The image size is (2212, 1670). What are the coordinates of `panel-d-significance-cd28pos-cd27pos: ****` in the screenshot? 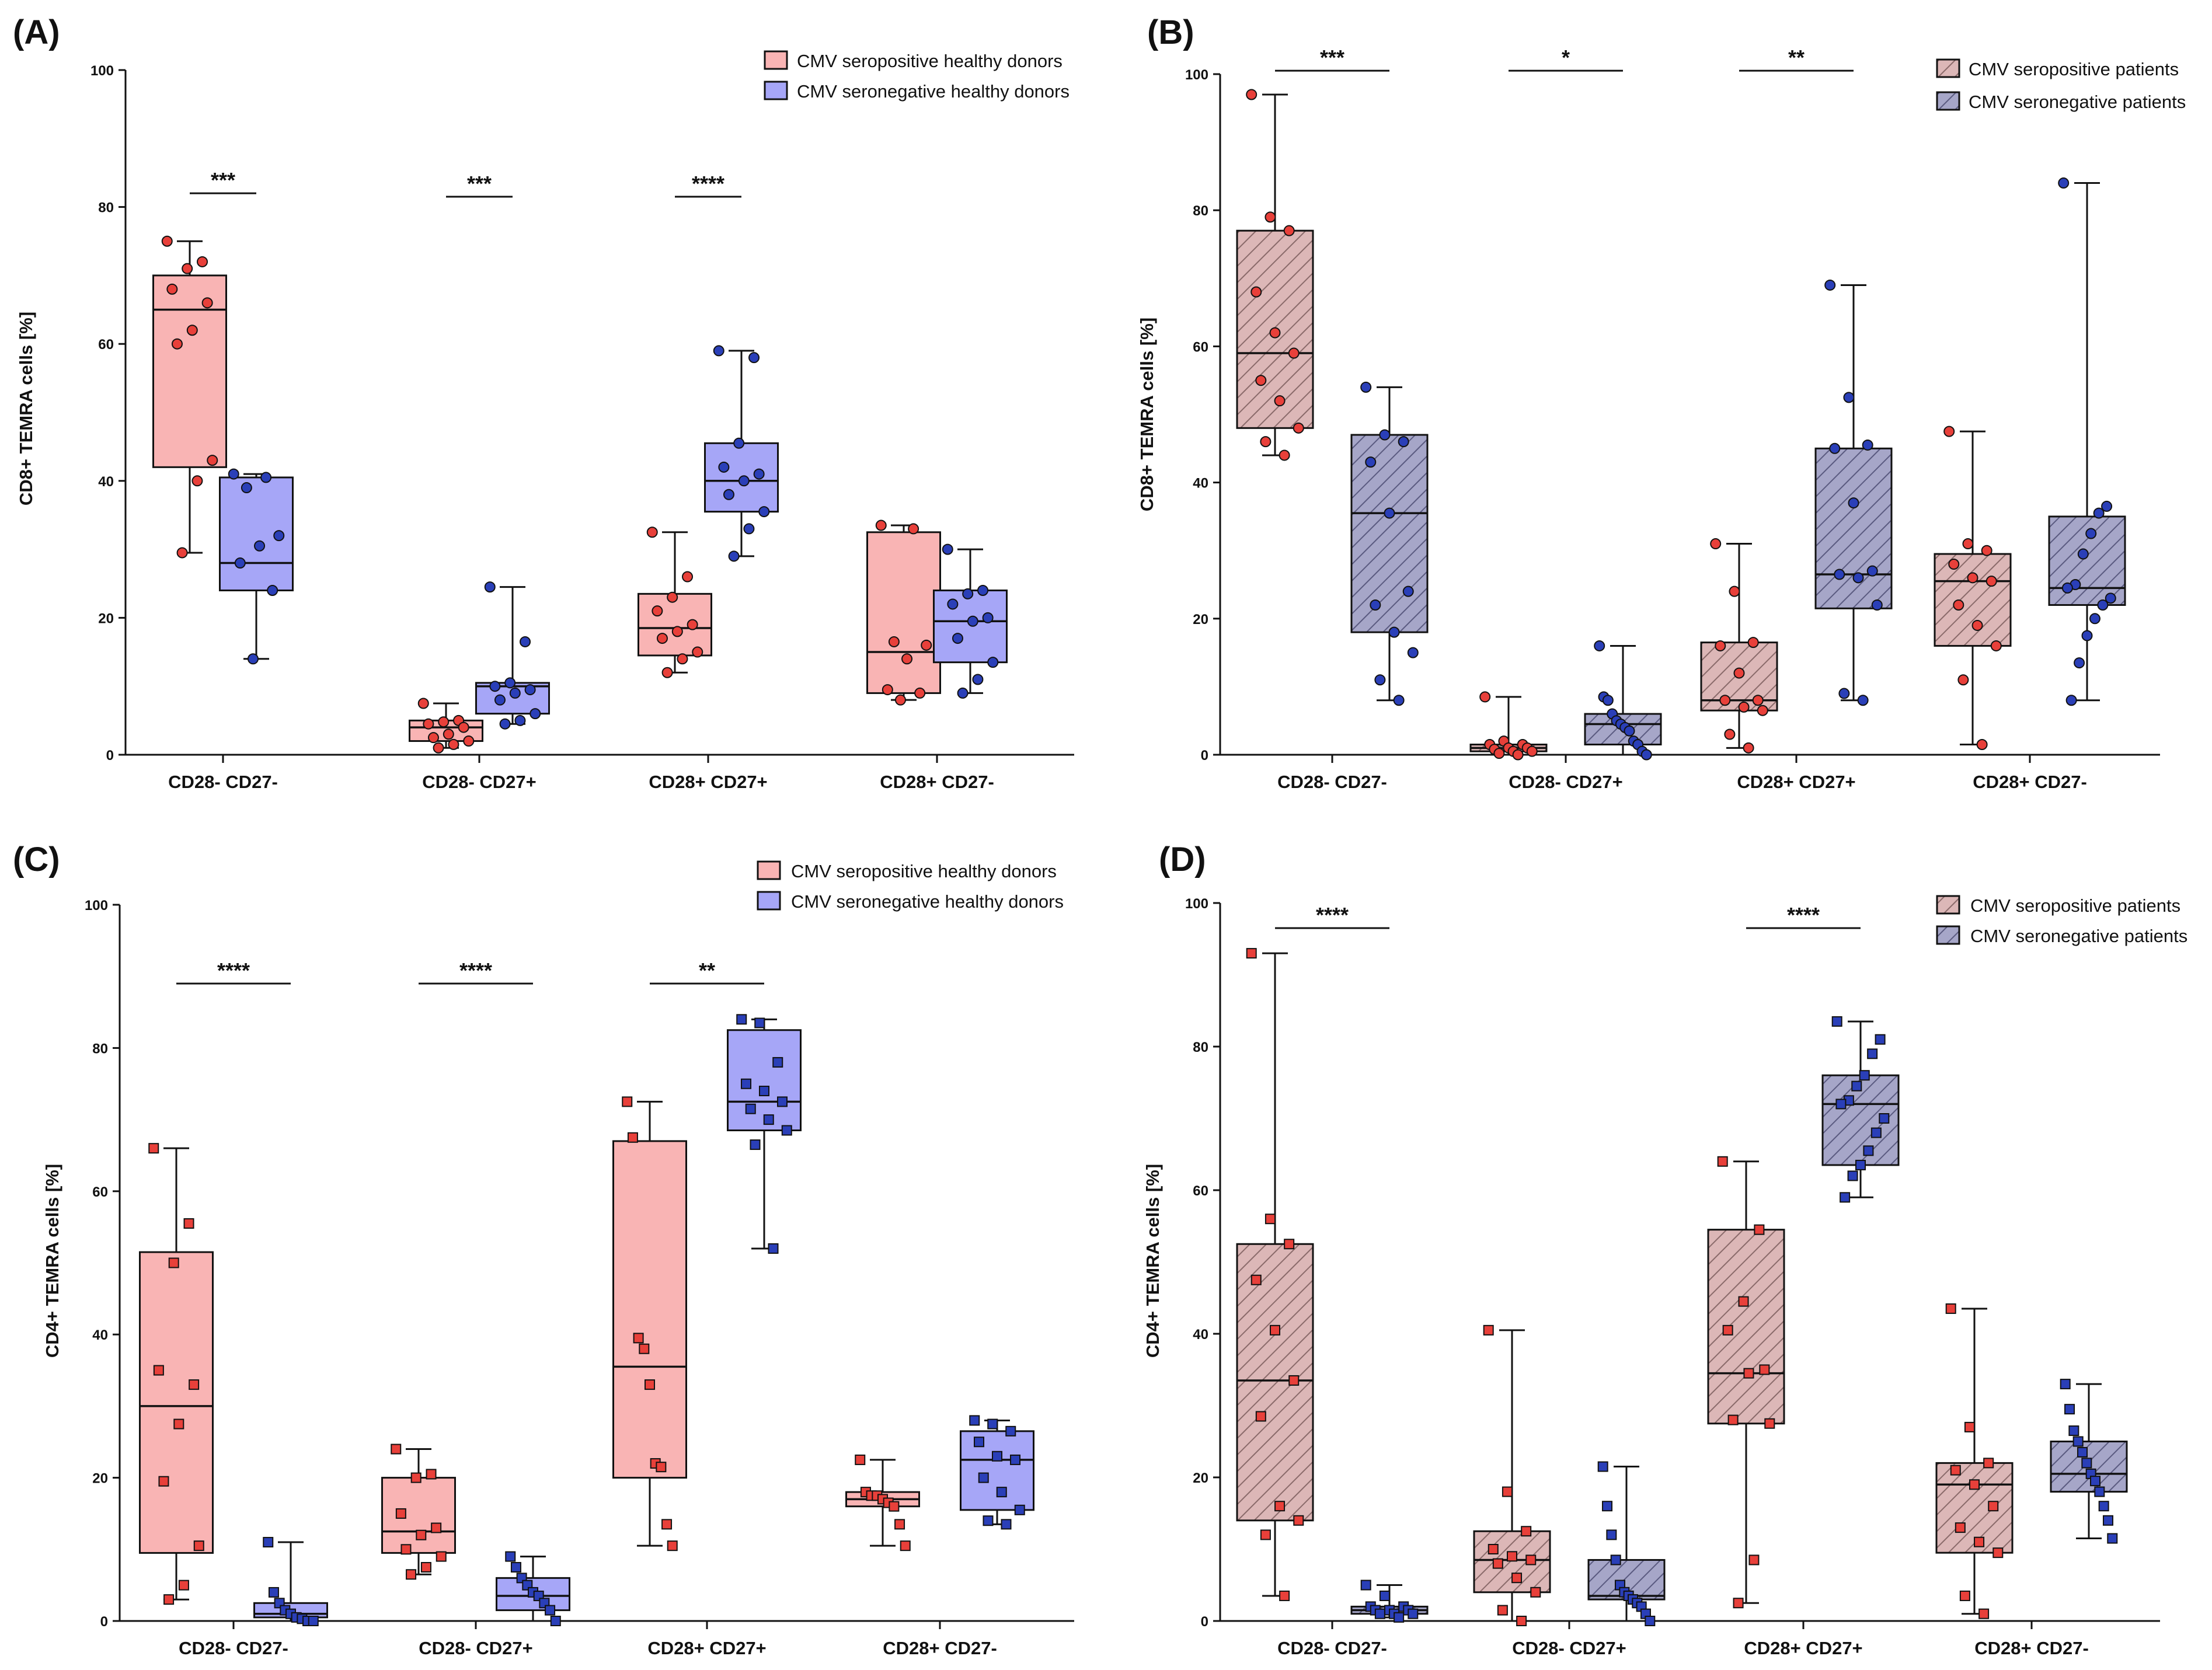 It's located at (1803, 916).